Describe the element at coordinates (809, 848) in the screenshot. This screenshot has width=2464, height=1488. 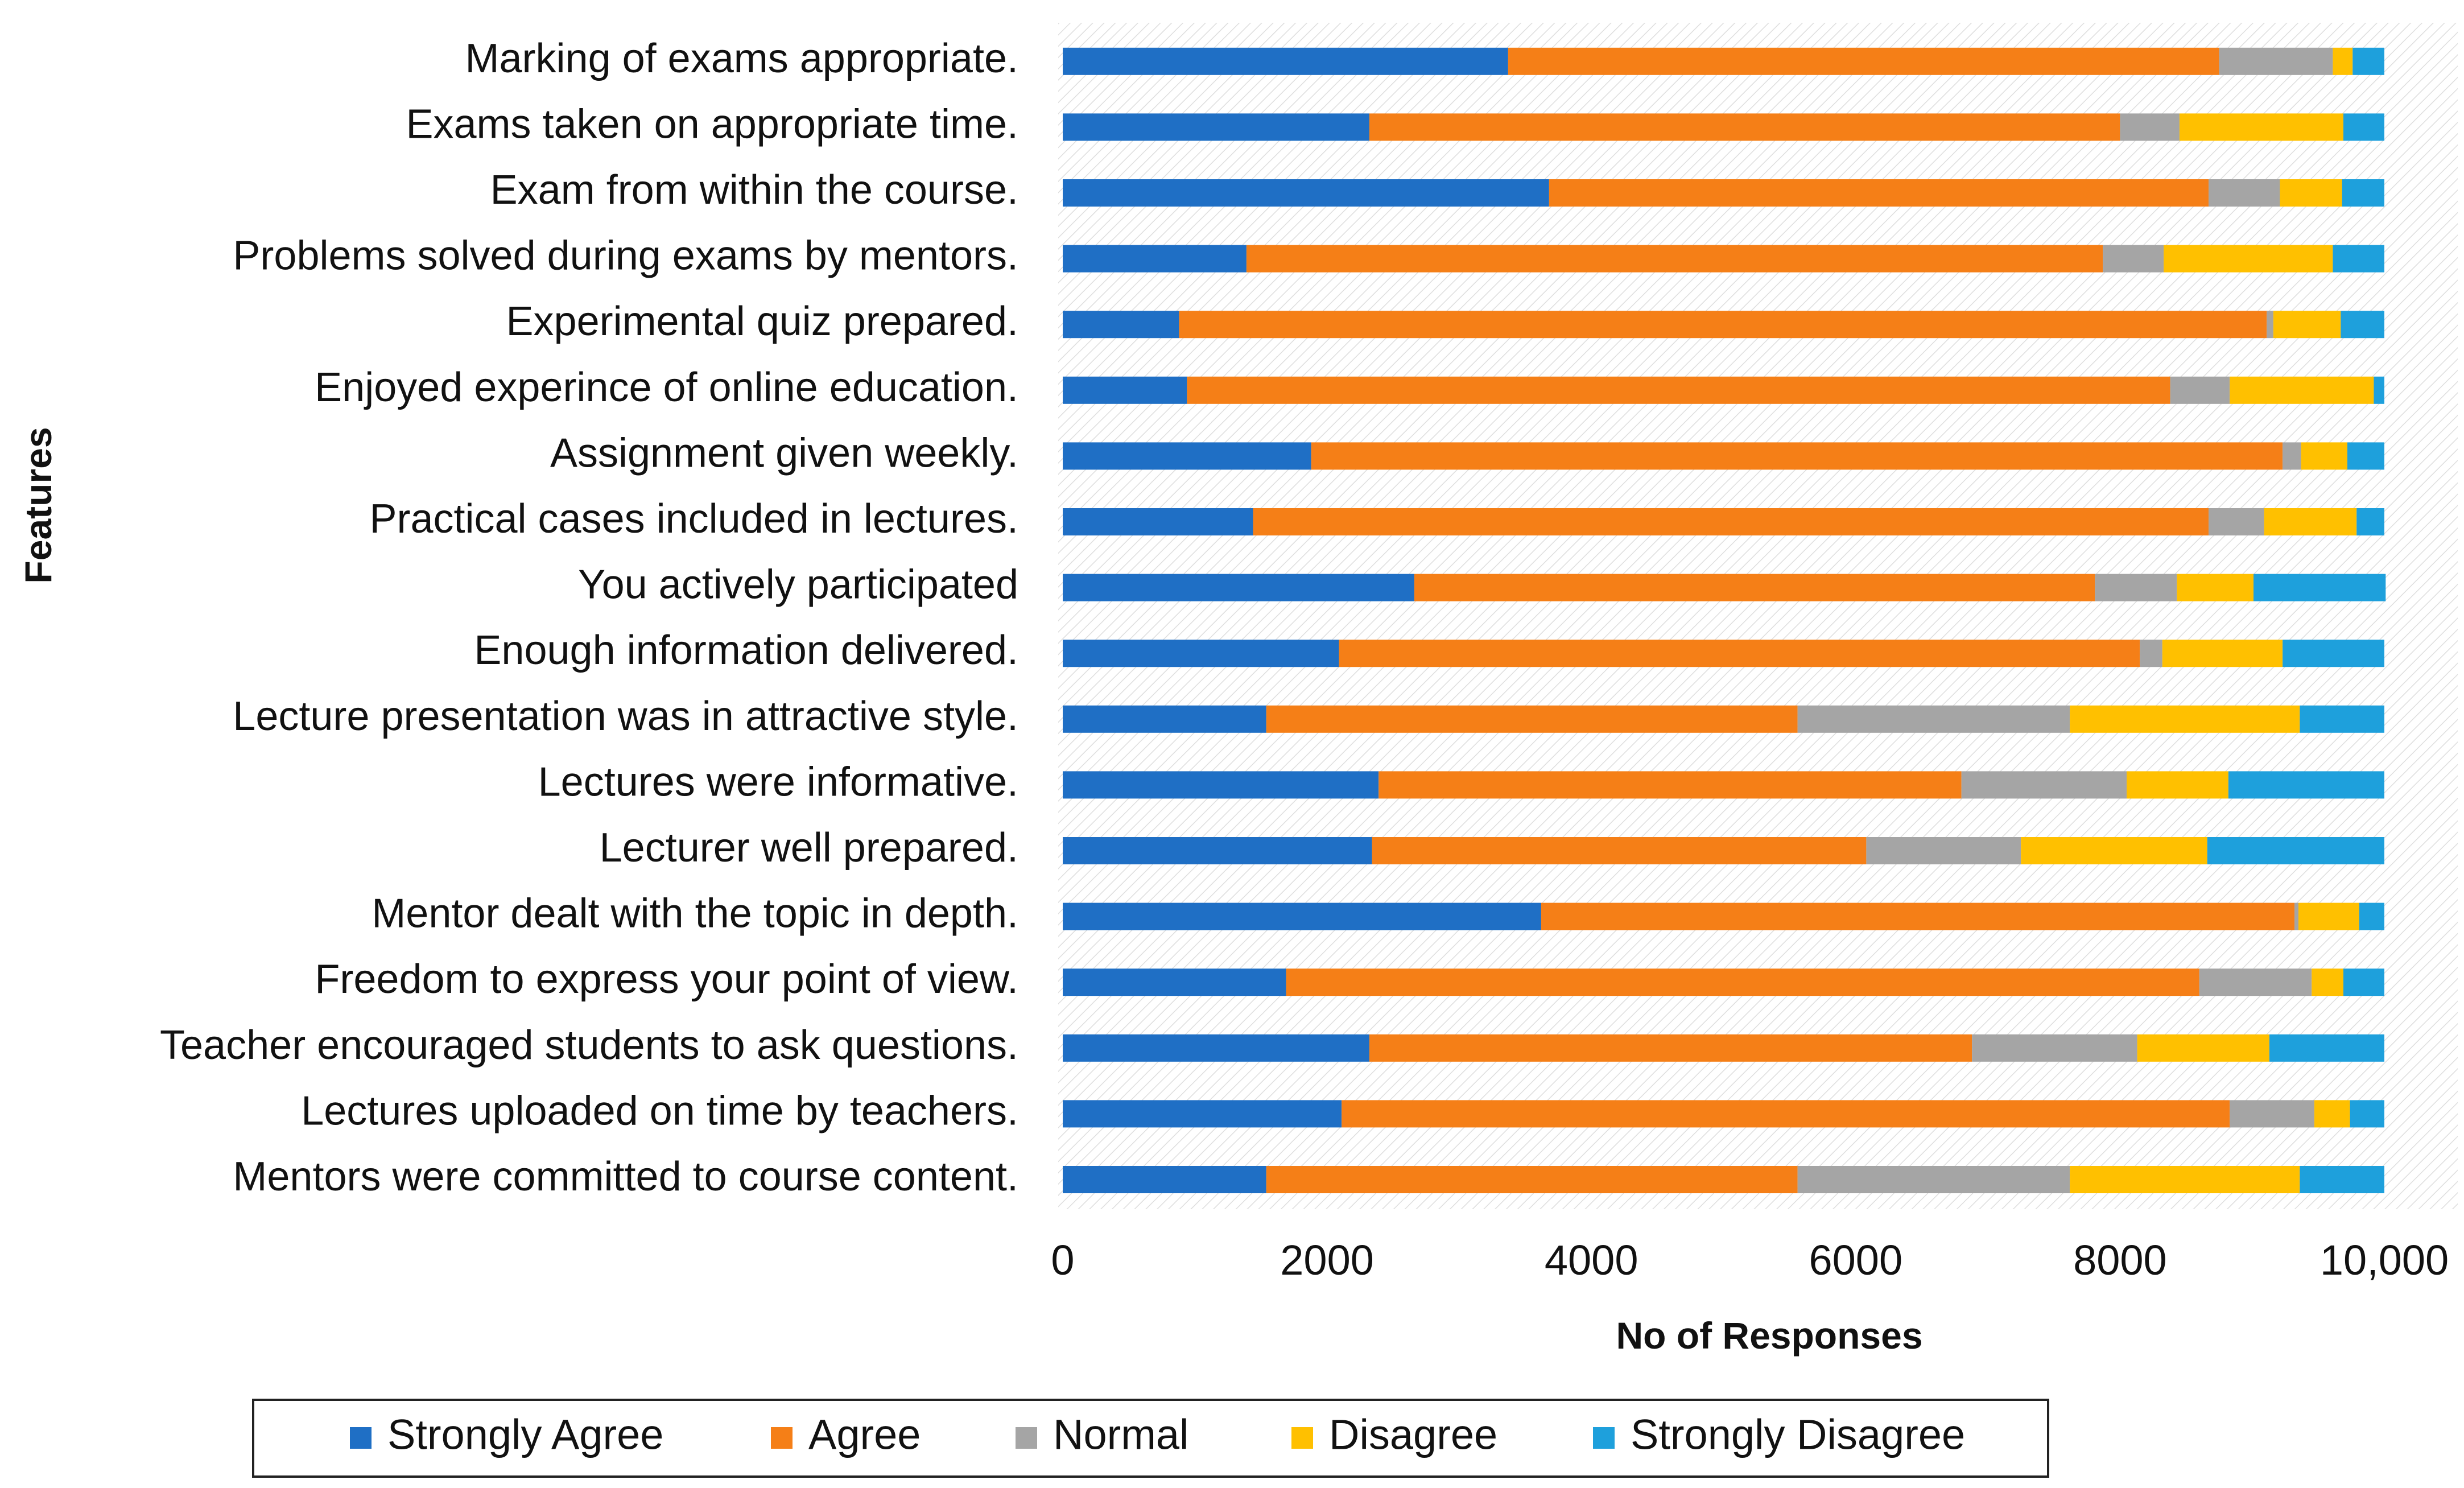
I see `category-label: Lecturer well prepared.` at that location.